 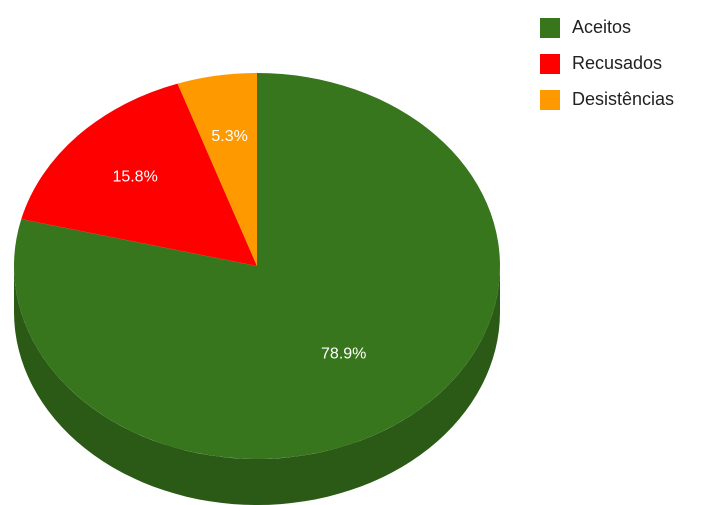 What do you see at coordinates (134, 177) in the screenshot?
I see `pie-label-recusados: 15.8%` at bounding box center [134, 177].